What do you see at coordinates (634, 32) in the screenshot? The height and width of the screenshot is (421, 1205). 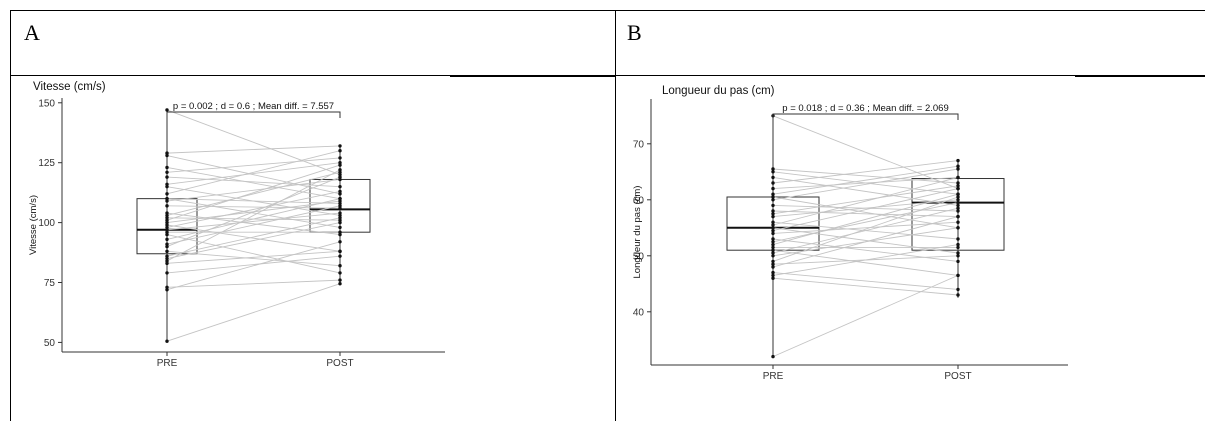 I see `panel-letter-b: B` at bounding box center [634, 32].